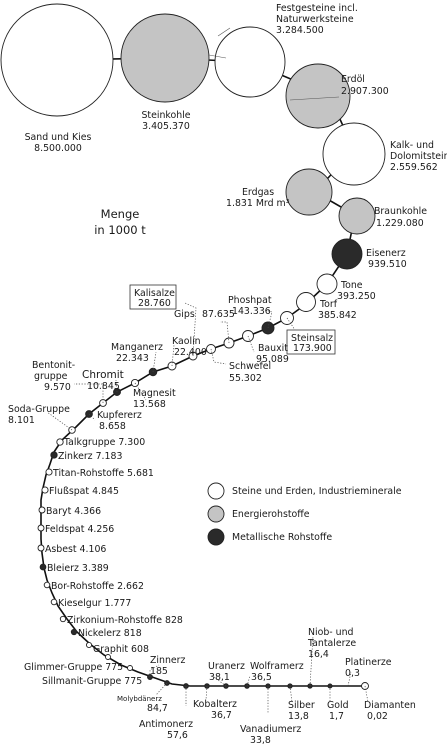 Image resolution: width=447 pixels, height=751 pixels. What do you see at coordinates (318, 654) in the screenshot?
I see `label-niob-value: 16,4` at bounding box center [318, 654].